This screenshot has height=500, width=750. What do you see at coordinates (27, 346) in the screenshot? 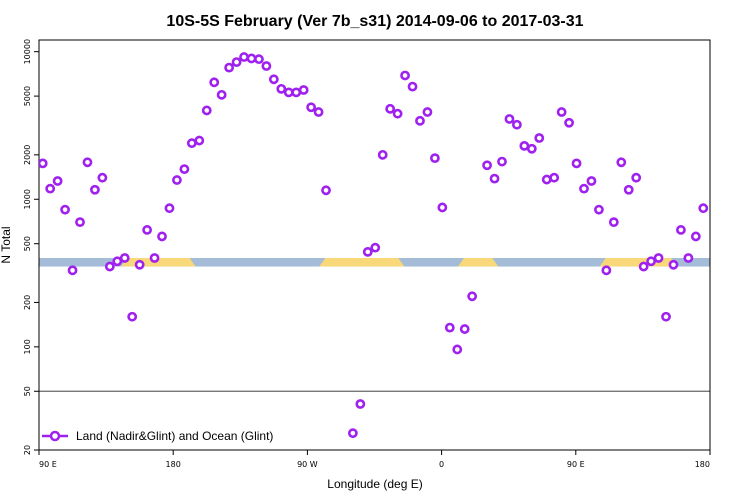
I see `y-tick-label: 100` at bounding box center [27, 346].